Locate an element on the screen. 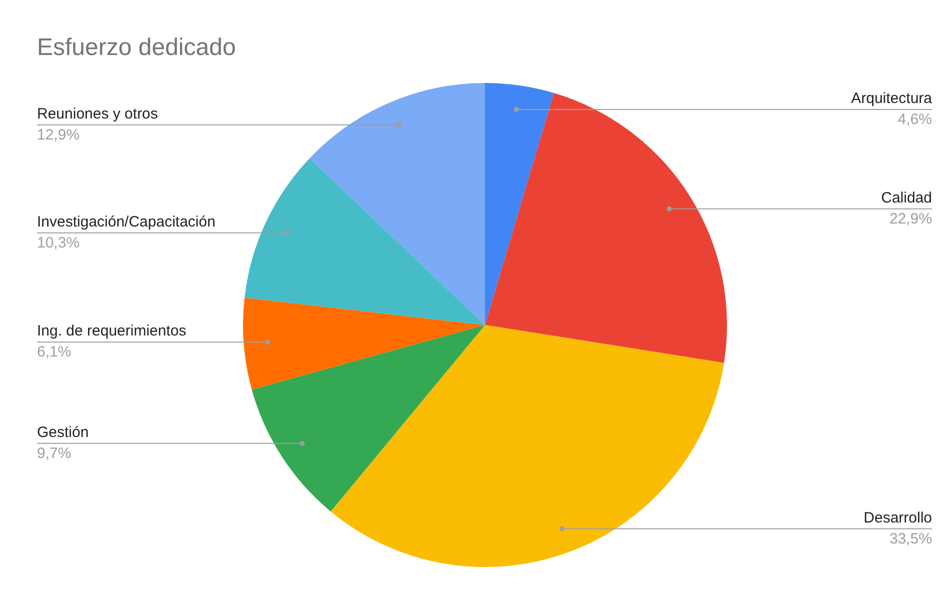 Image resolution: width=945 pixels, height=589 pixels. data-label: 9,7% is located at coordinates (54, 453).